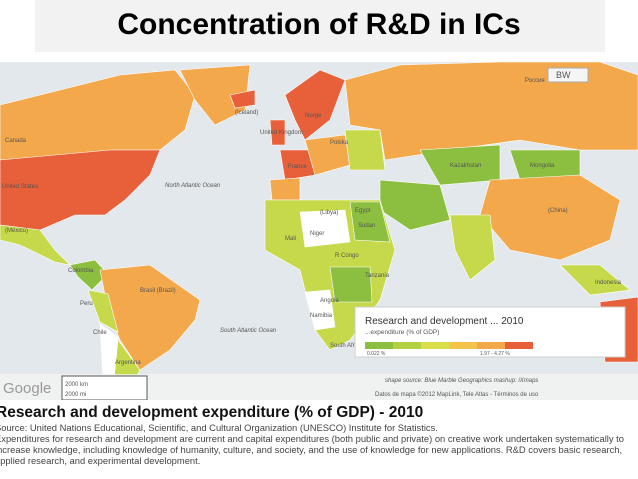 The image size is (638, 479). I want to click on map-label: United States, so click(20, 187).